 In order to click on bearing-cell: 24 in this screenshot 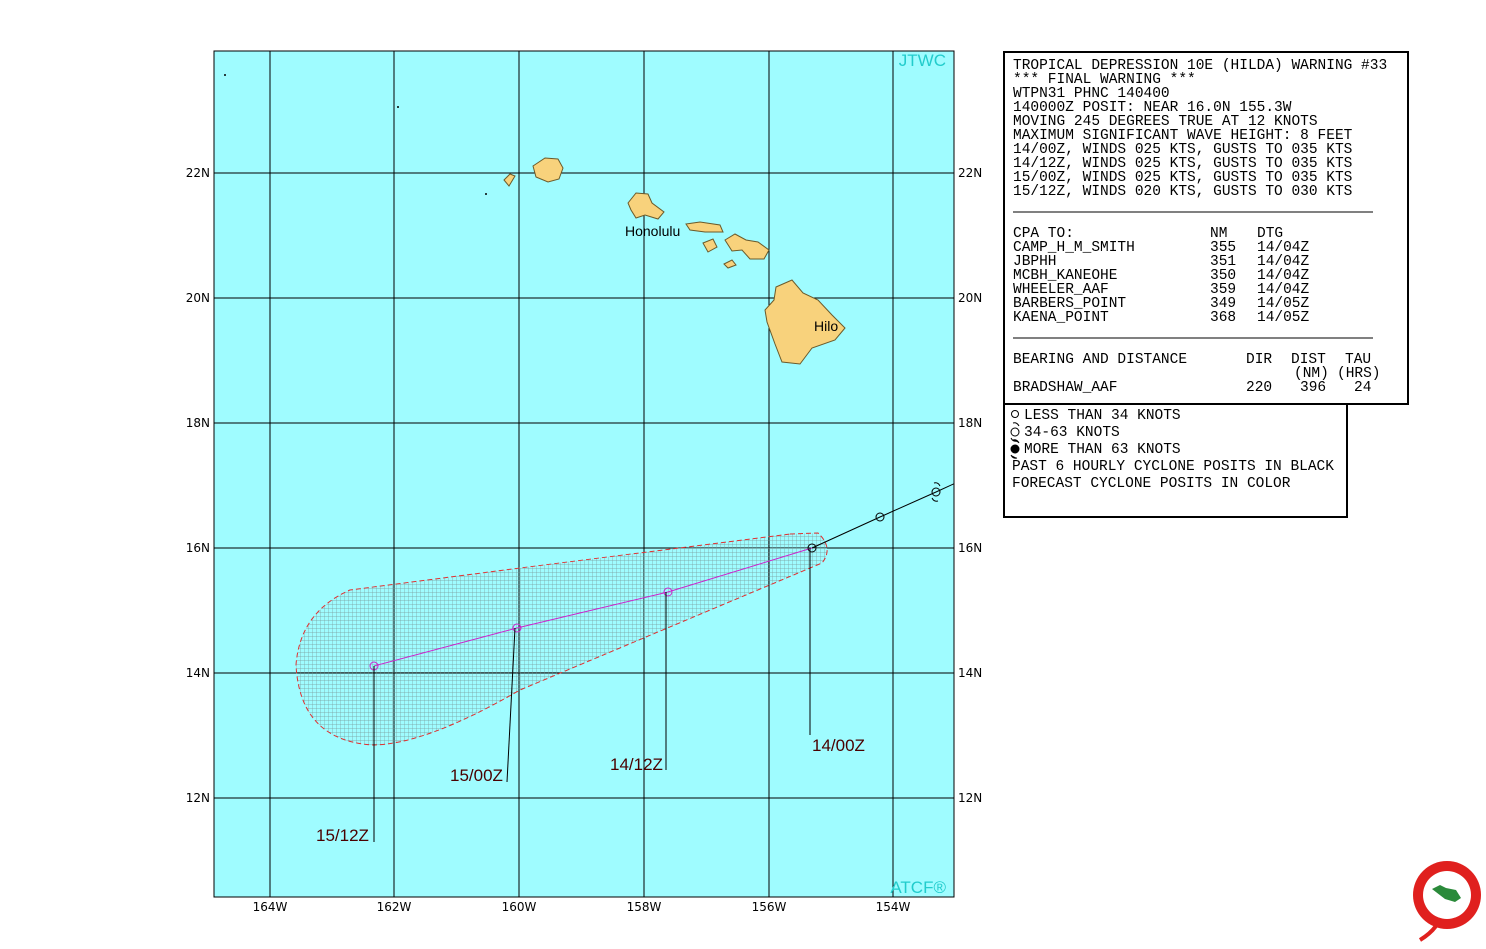, I will do `click(1362, 388)`.